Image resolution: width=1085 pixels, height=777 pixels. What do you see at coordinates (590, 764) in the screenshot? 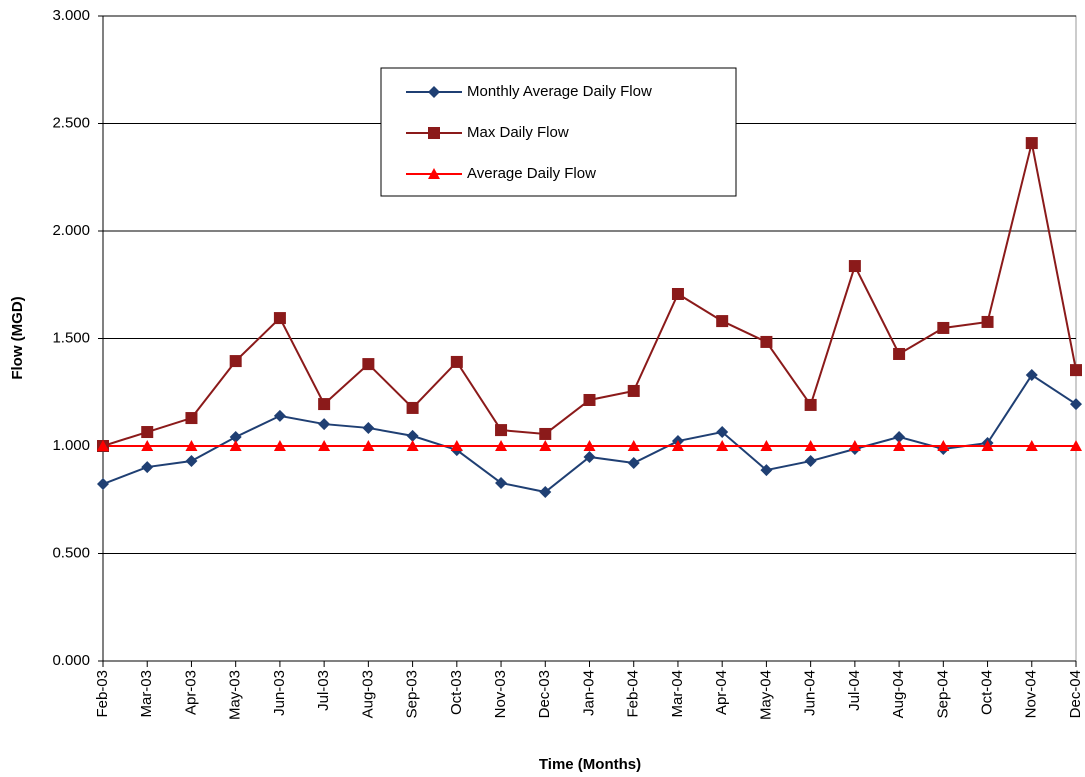
I see `x-axis-label: Time (Months)` at bounding box center [590, 764].